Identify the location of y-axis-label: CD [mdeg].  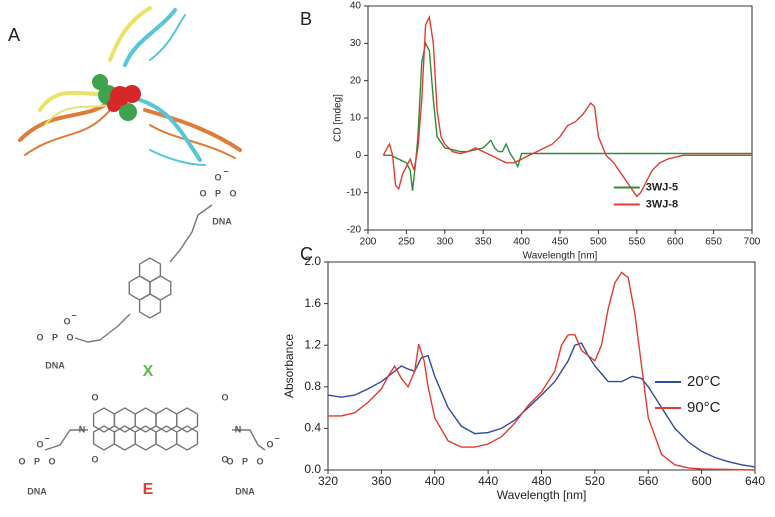
(338, 118).